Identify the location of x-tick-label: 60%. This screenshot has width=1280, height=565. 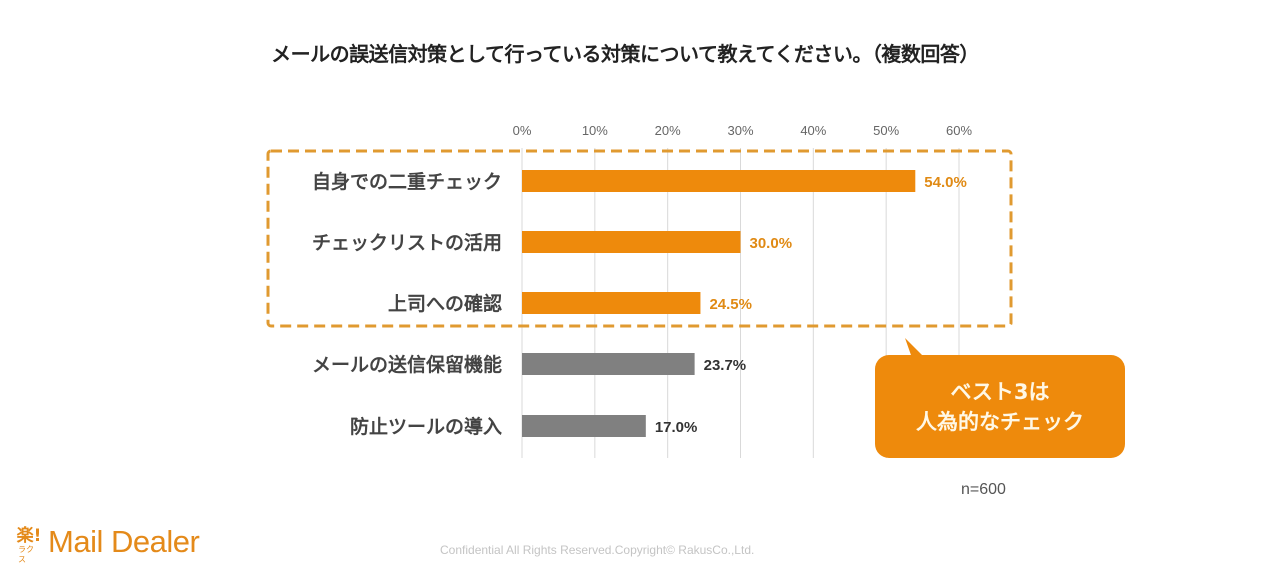
(959, 130).